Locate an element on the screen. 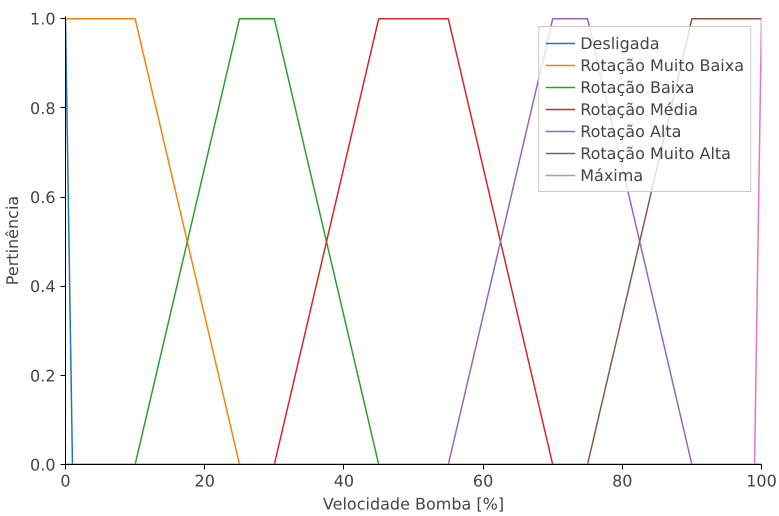 This screenshot has height=516, width=779. x-tick-label: 60 is located at coordinates (483, 481).